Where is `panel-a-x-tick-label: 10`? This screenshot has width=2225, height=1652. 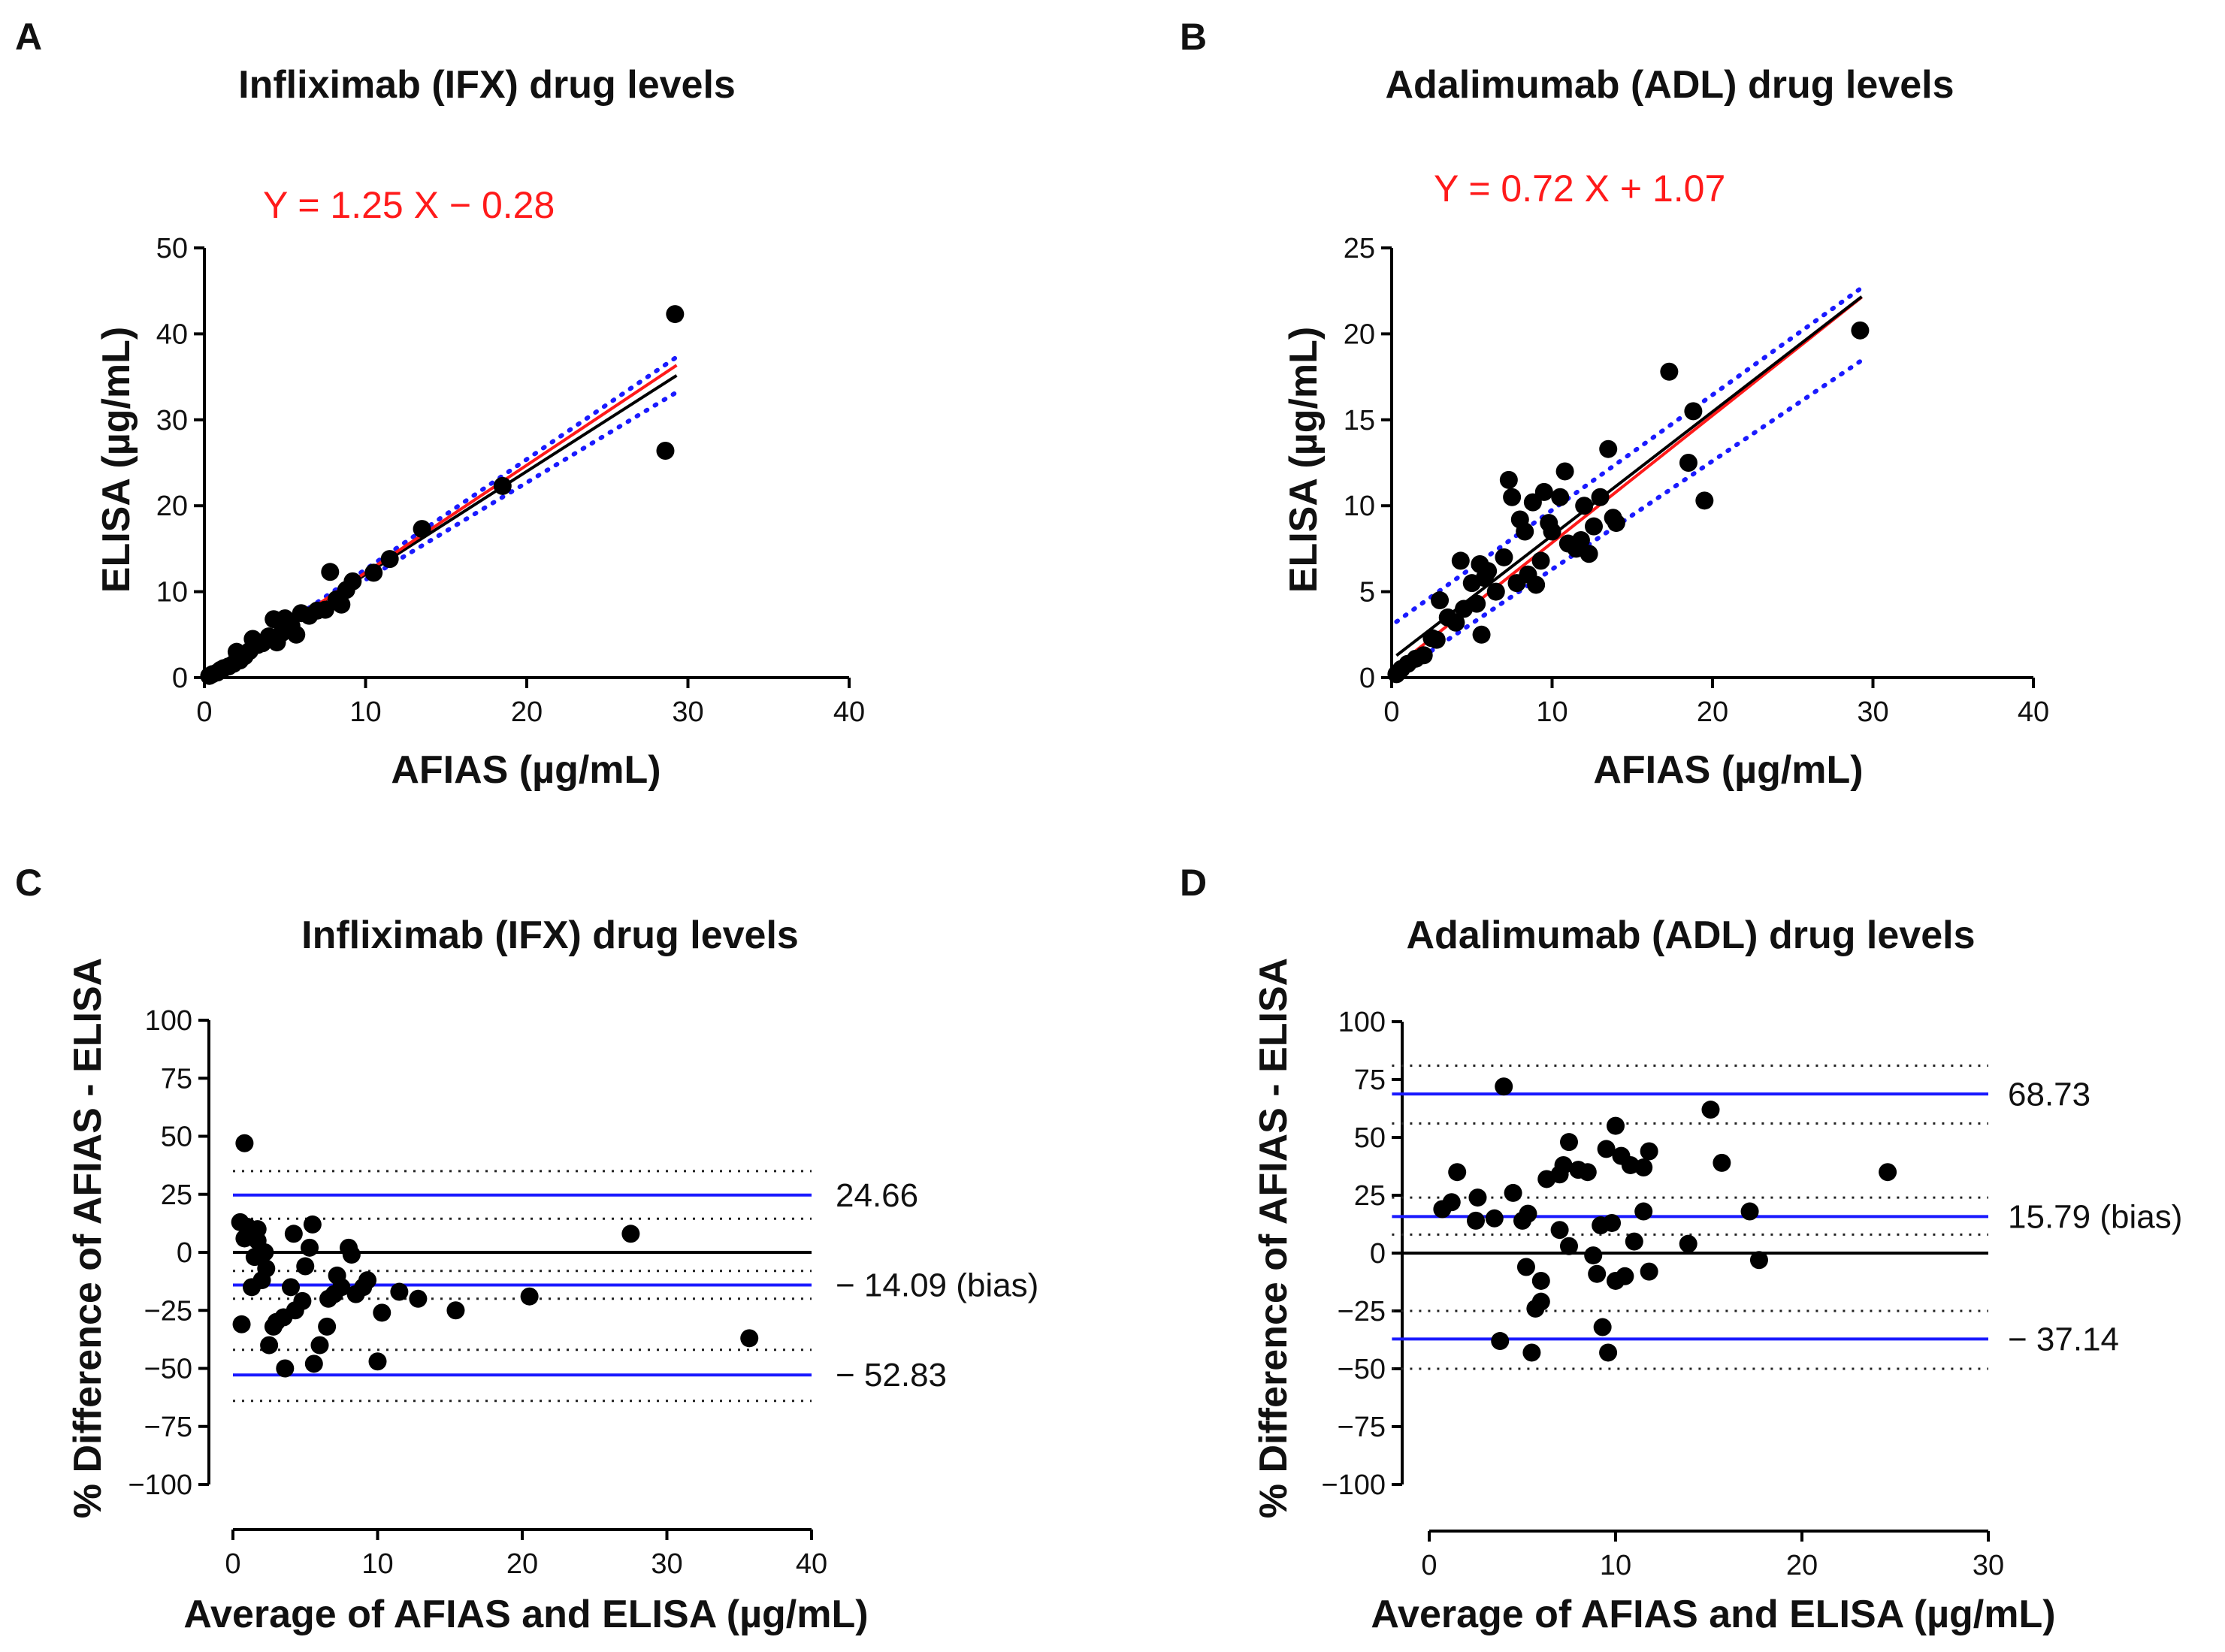 panel-a-x-tick-label: 10 is located at coordinates (365, 712).